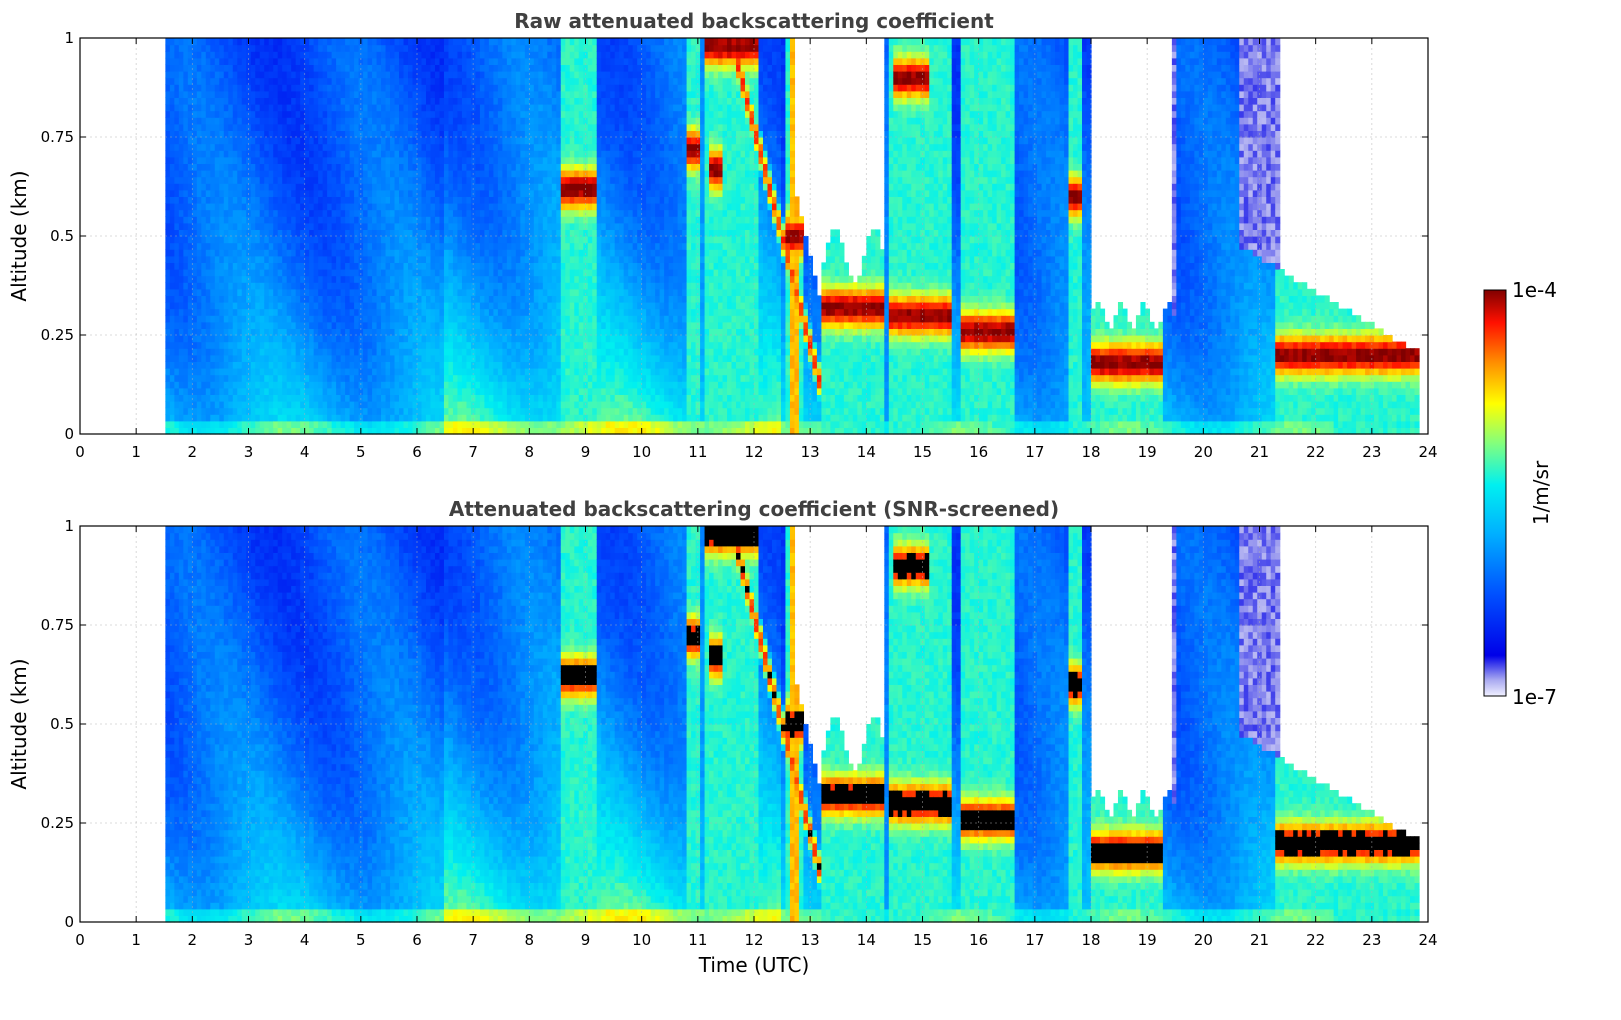 The image size is (1621, 1020). What do you see at coordinates (1541, 492) in the screenshot?
I see `colorbar-unit-label: 1/m/sr` at bounding box center [1541, 492].